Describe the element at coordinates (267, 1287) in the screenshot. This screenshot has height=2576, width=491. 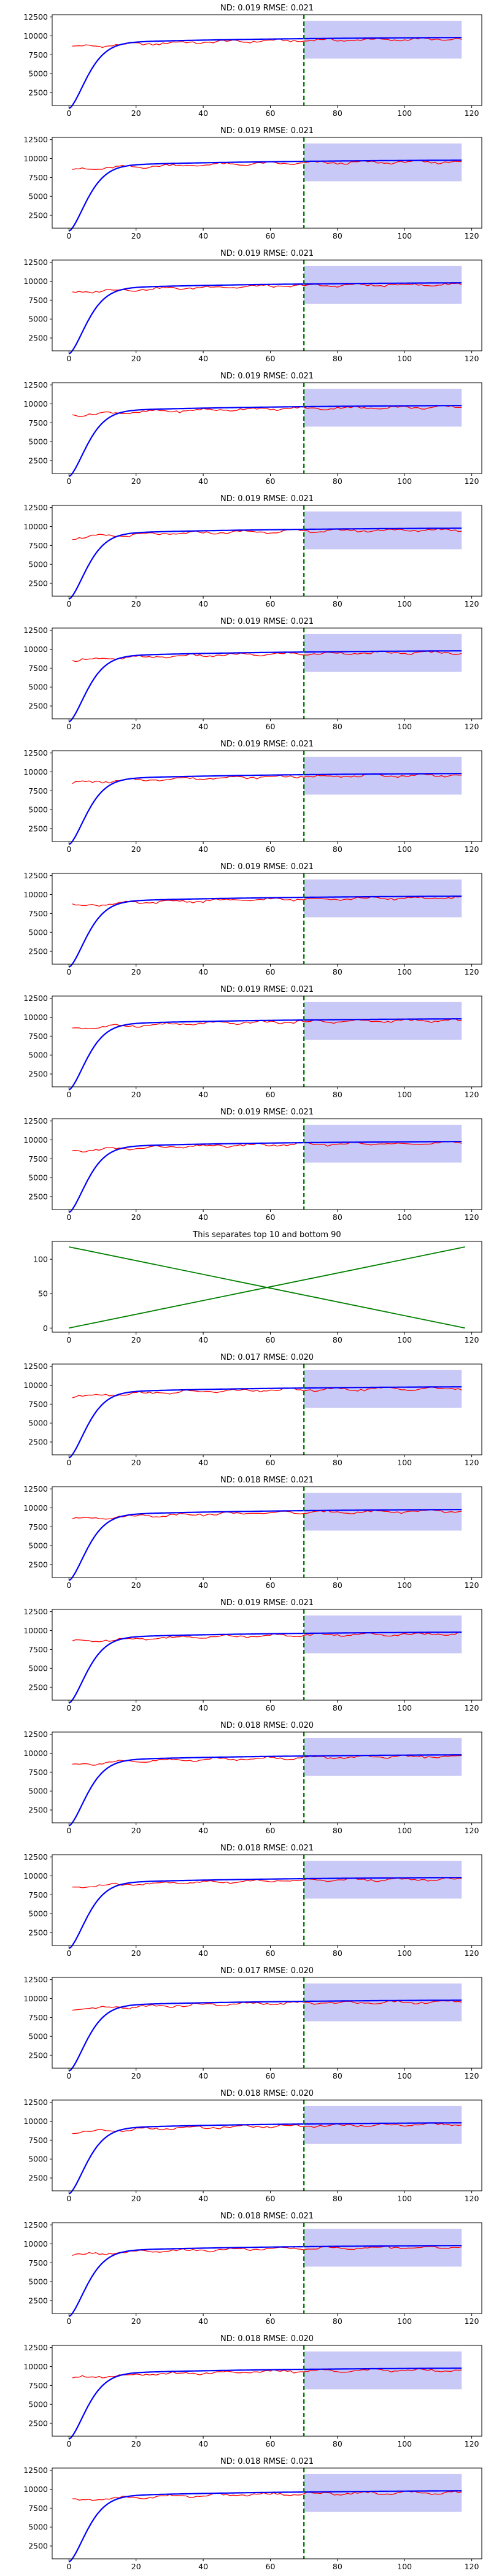
I see `falling-line` at that location.